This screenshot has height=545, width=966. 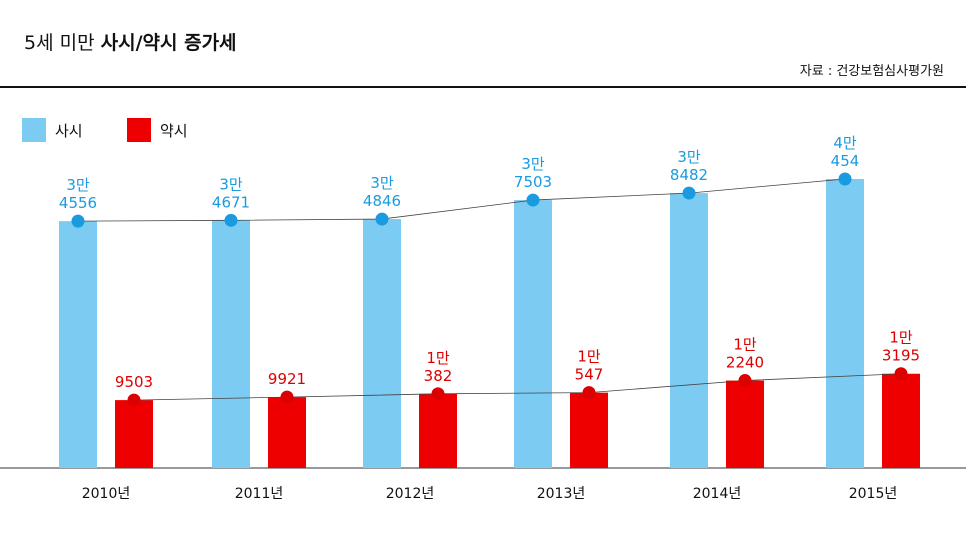 I want to click on data-label-series1-2-line1: 3만, so click(x=382, y=183).